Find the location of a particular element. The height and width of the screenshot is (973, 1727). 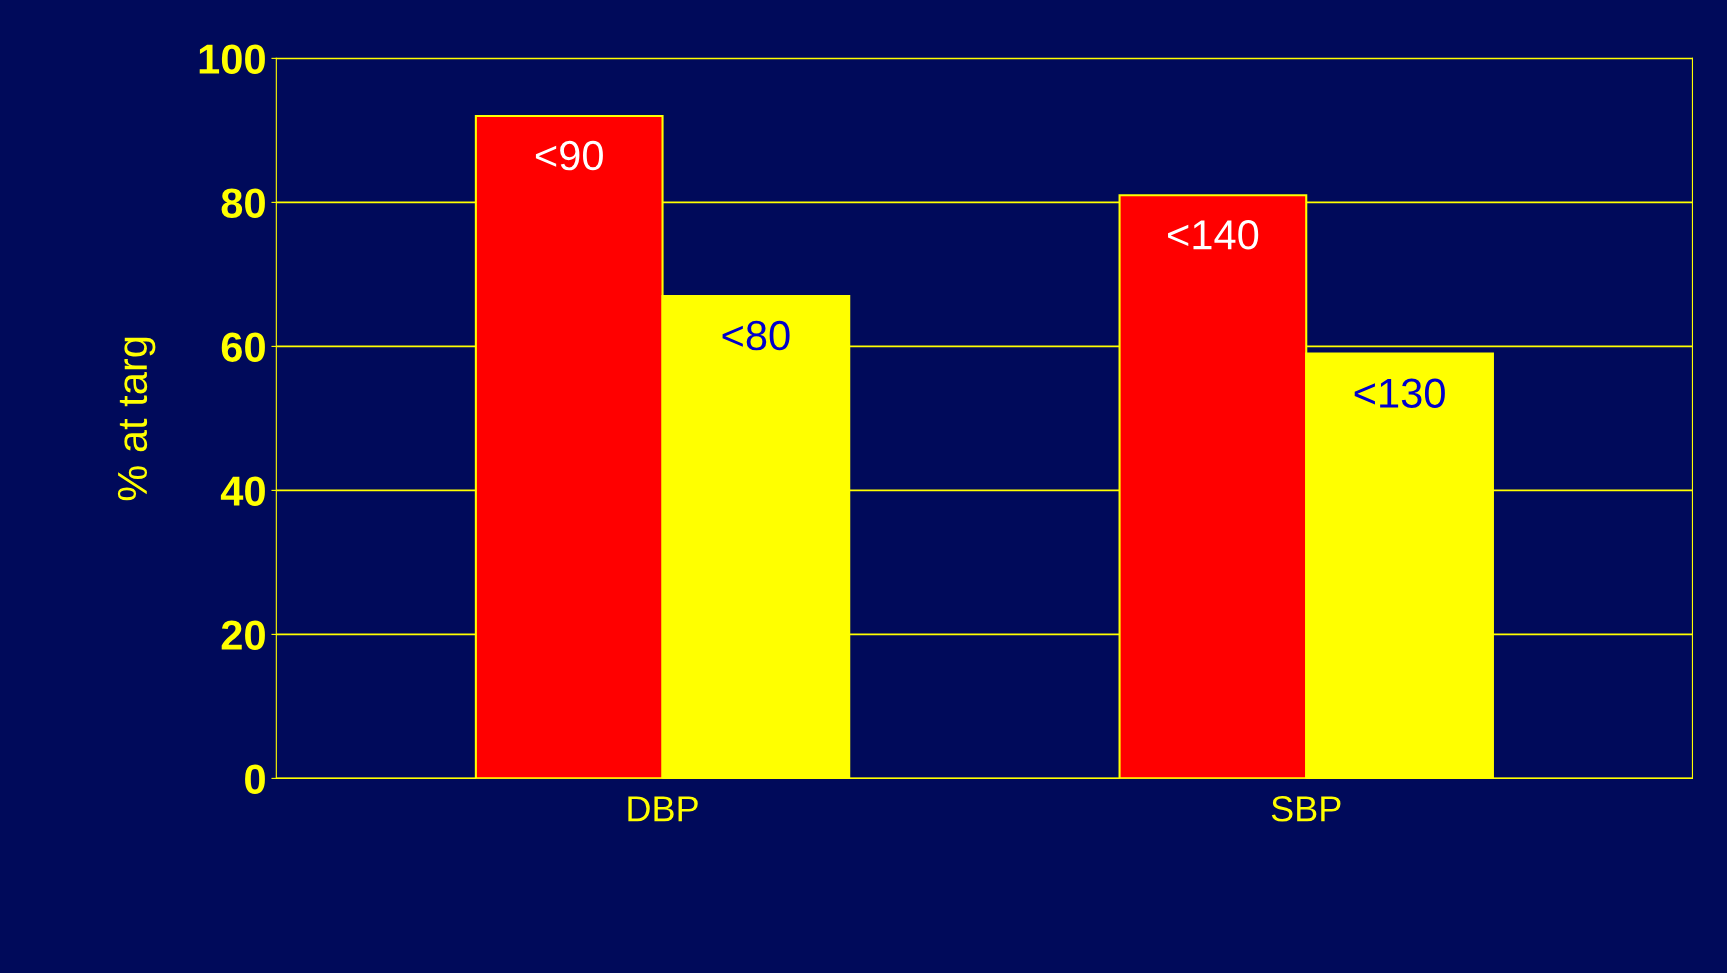

y-axis-title: % at targ is located at coordinates (136, 419).